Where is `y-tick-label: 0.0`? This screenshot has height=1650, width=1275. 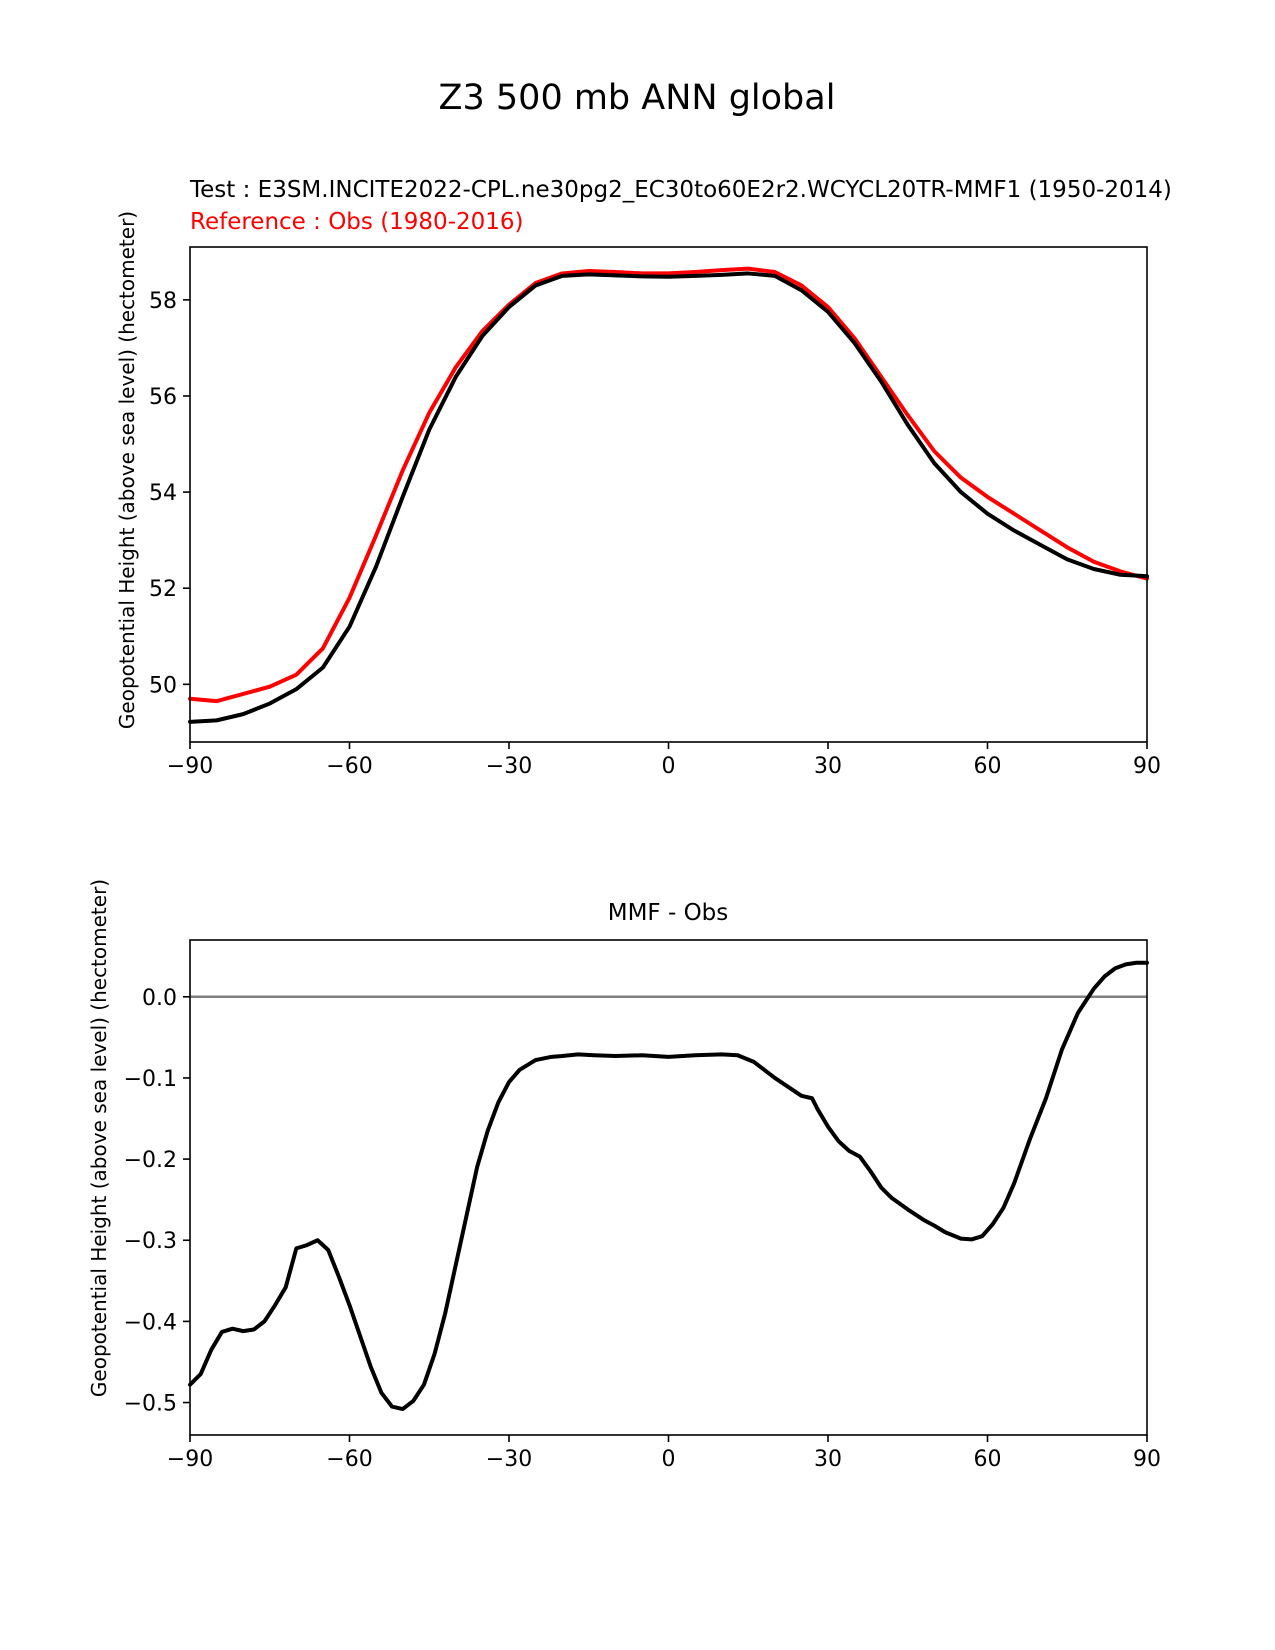 y-tick-label: 0.0 is located at coordinates (159, 998).